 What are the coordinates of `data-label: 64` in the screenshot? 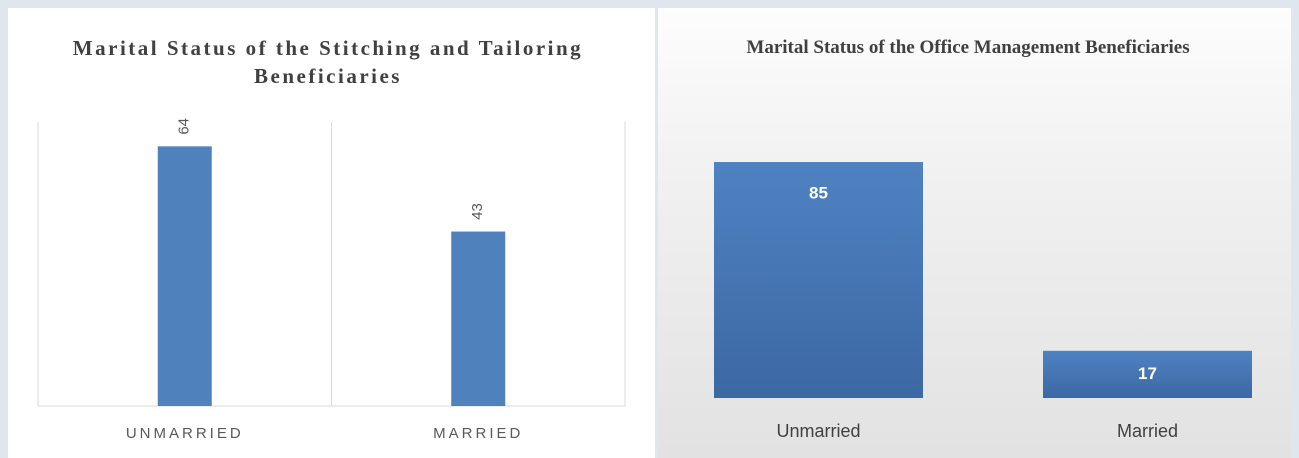 It's located at (184, 126).